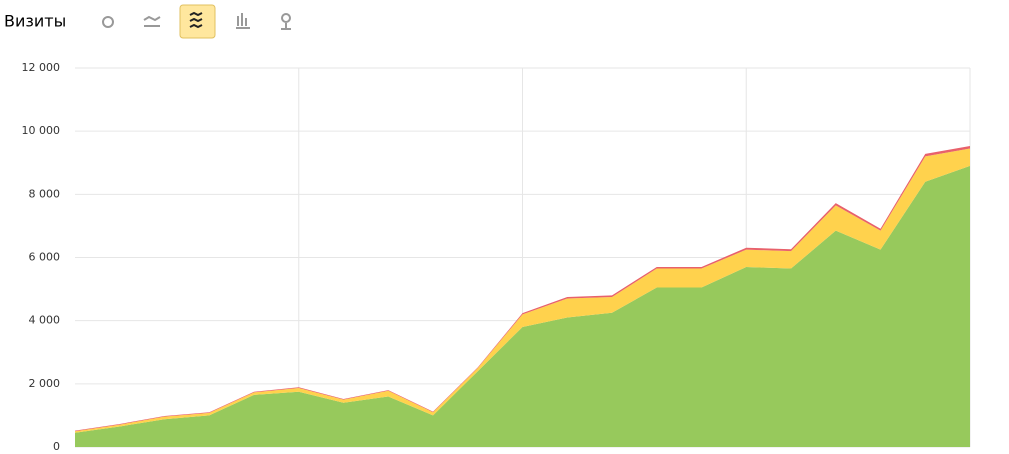 This screenshot has width=1009, height=454. Describe the element at coordinates (45, 257) in the screenshot. I see `y-tick-label: 6 000` at that location.